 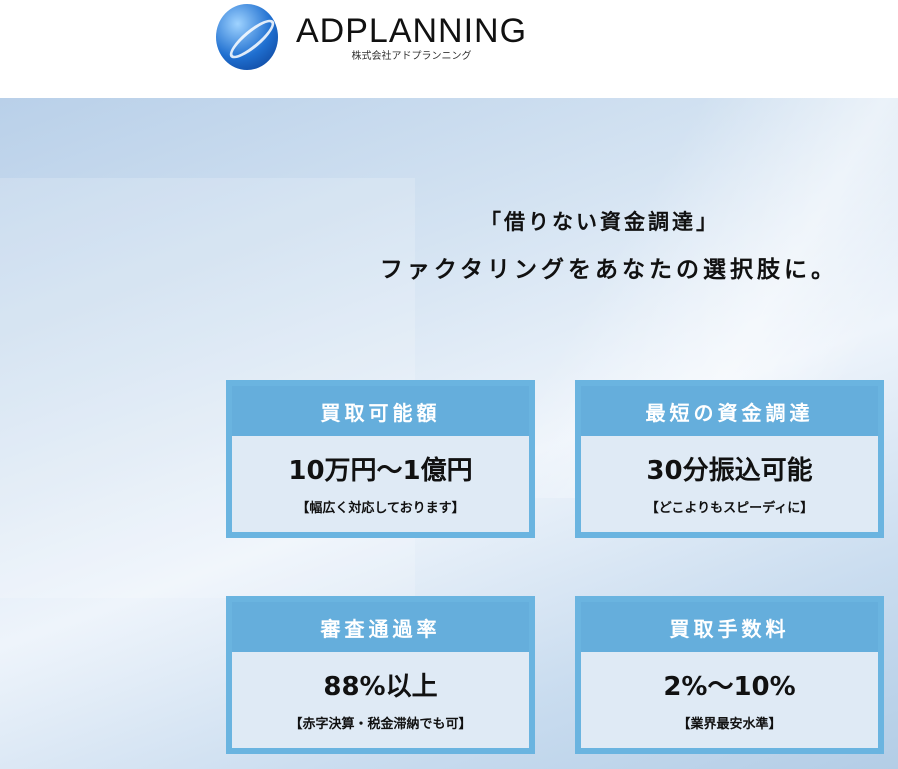 I want to click on feature-card-purchase-amount: 買取可能額 10万円〜1億円【幅広く対応しております】, so click(x=380, y=459).